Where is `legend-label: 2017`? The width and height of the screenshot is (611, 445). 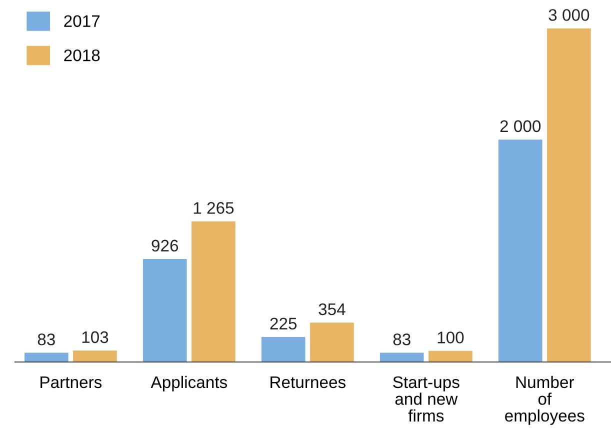
legend-label: 2017 is located at coordinates (82, 21).